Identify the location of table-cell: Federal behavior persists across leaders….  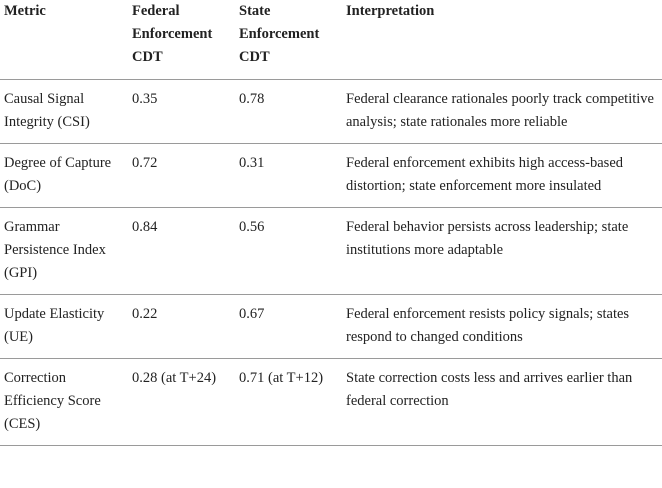
(502, 251).